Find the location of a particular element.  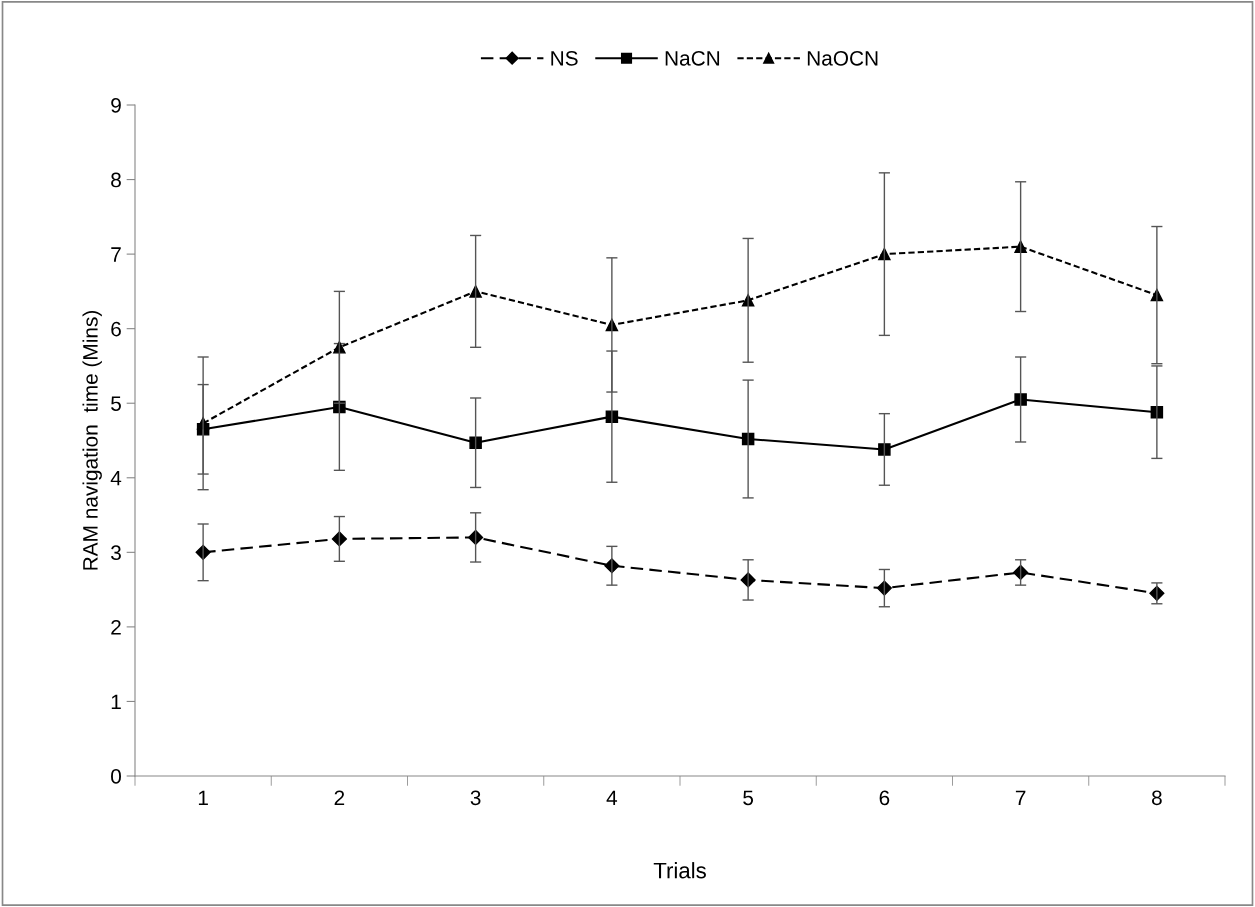

x-tick-label: 6 is located at coordinates (884, 798).